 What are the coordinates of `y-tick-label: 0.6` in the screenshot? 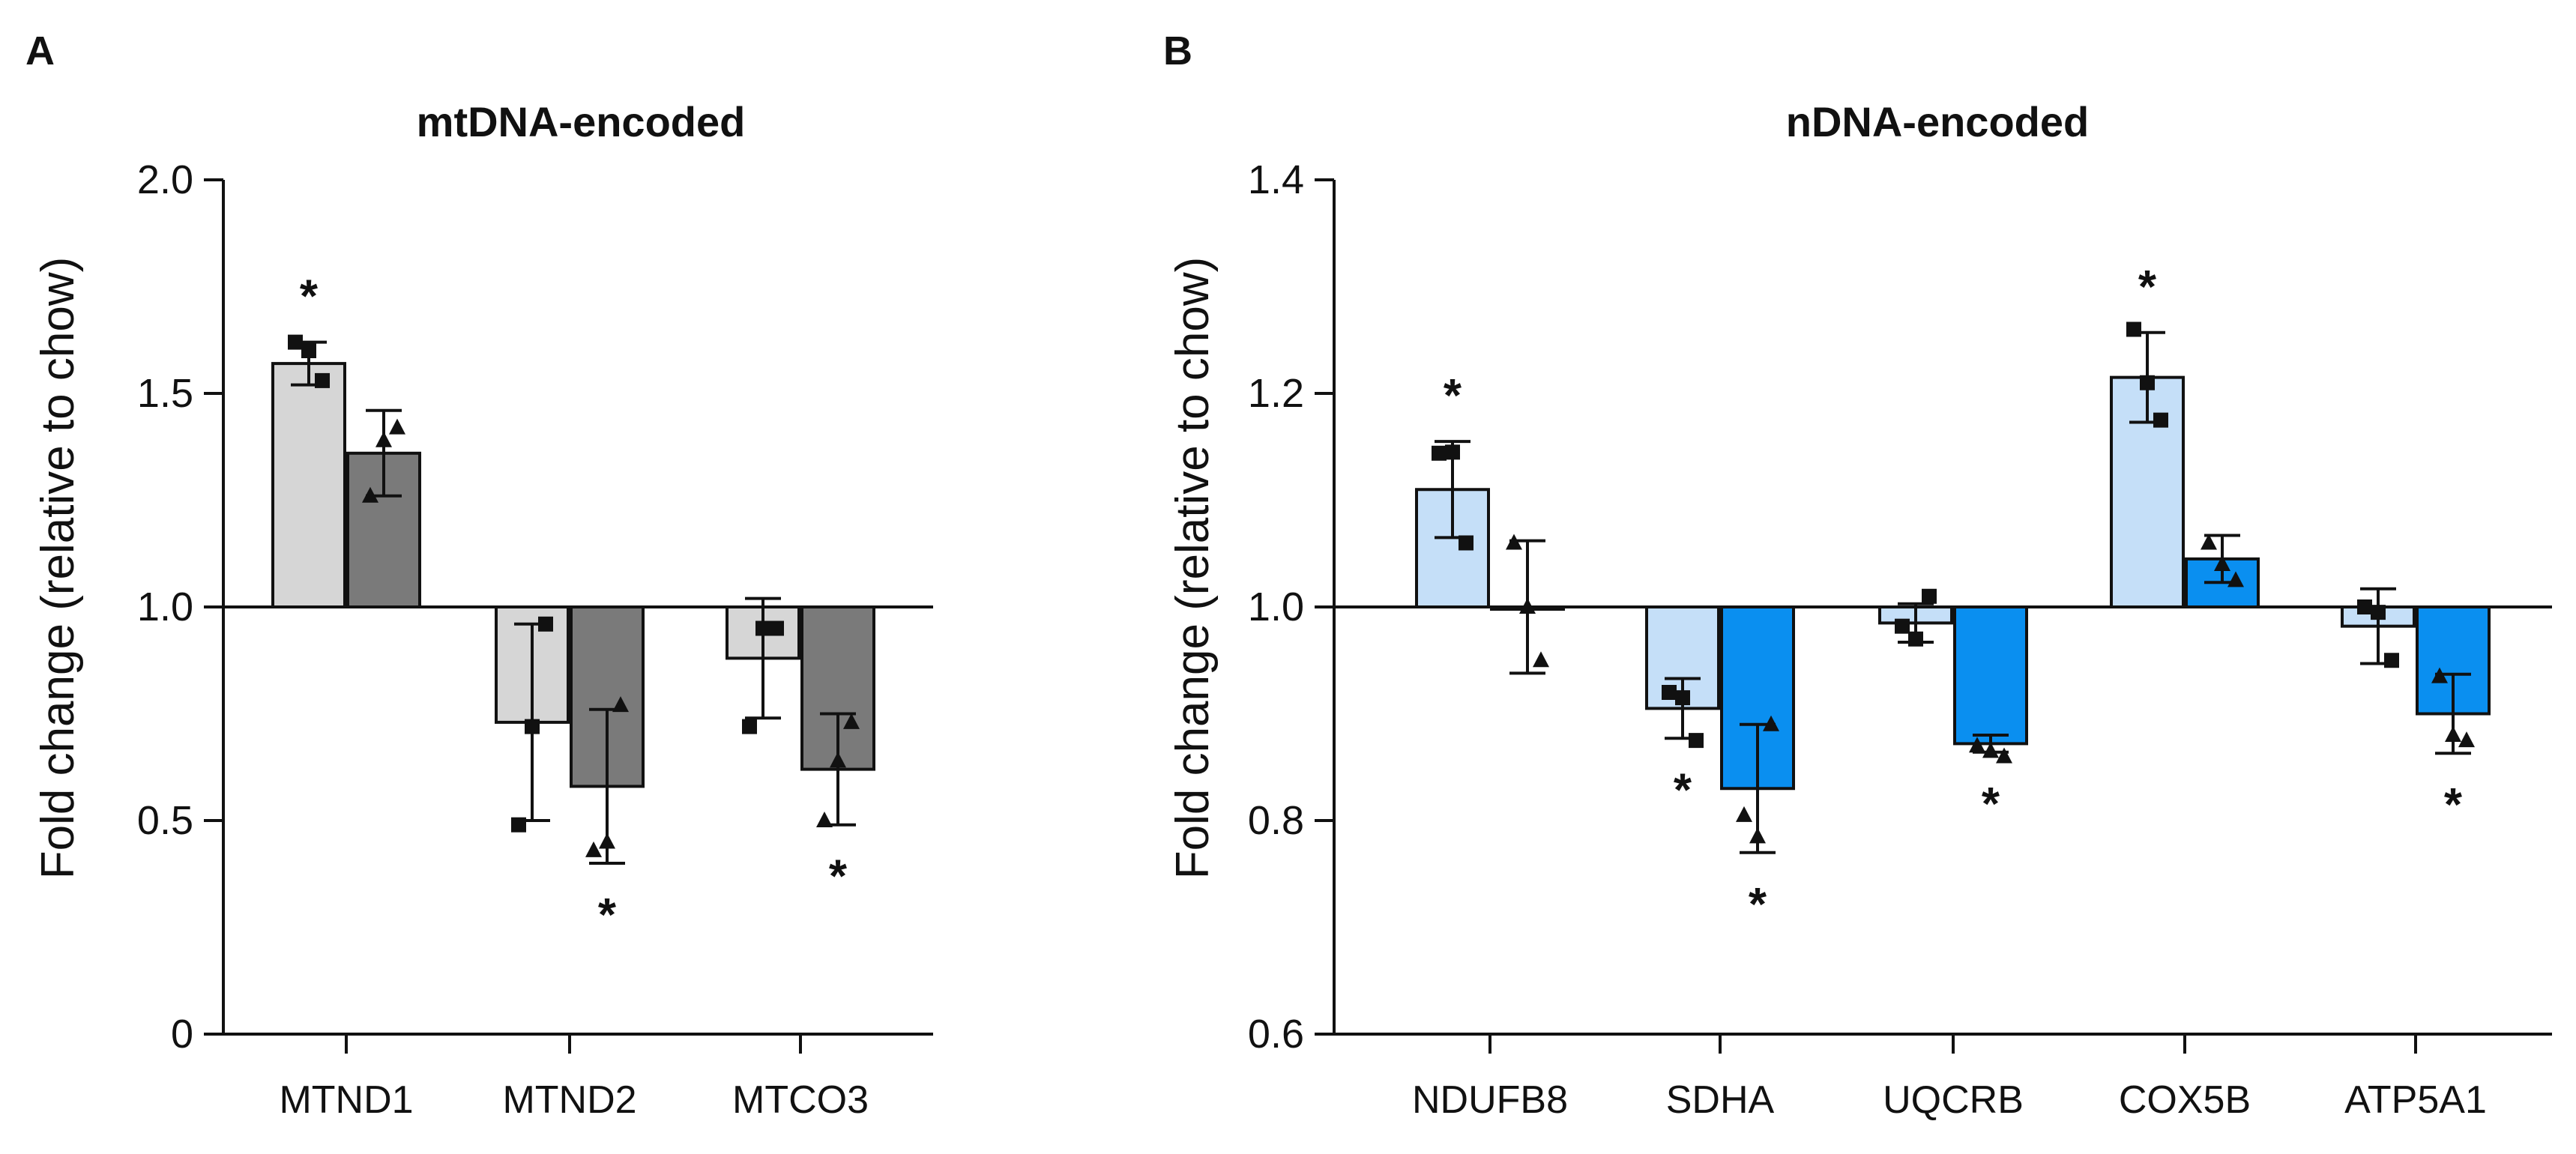 It's located at (1276, 1034).